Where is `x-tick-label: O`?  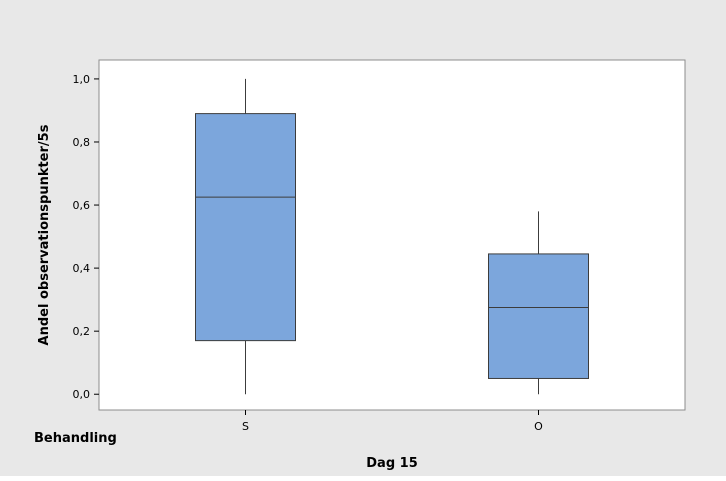 x-tick-label: O is located at coordinates (538, 426).